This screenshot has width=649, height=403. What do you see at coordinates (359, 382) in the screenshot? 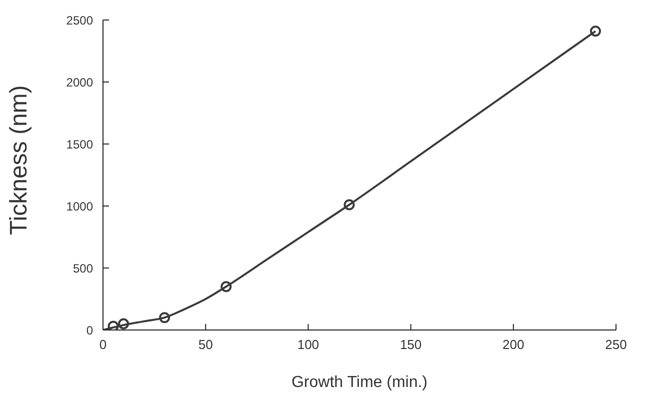
I see `x-axis-title: Growth Time (min.)` at bounding box center [359, 382].